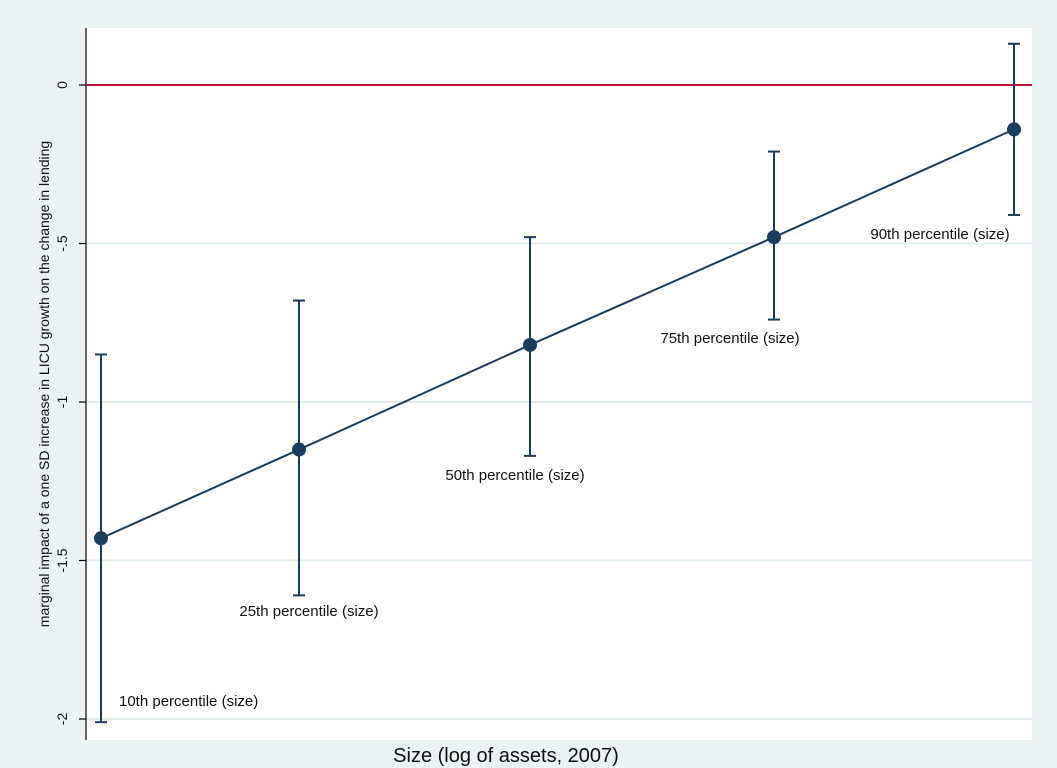 This screenshot has width=1057, height=768. What do you see at coordinates (62, 243) in the screenshot?
I see `y-tick-label: -.5` at bounding box center [62, 243].